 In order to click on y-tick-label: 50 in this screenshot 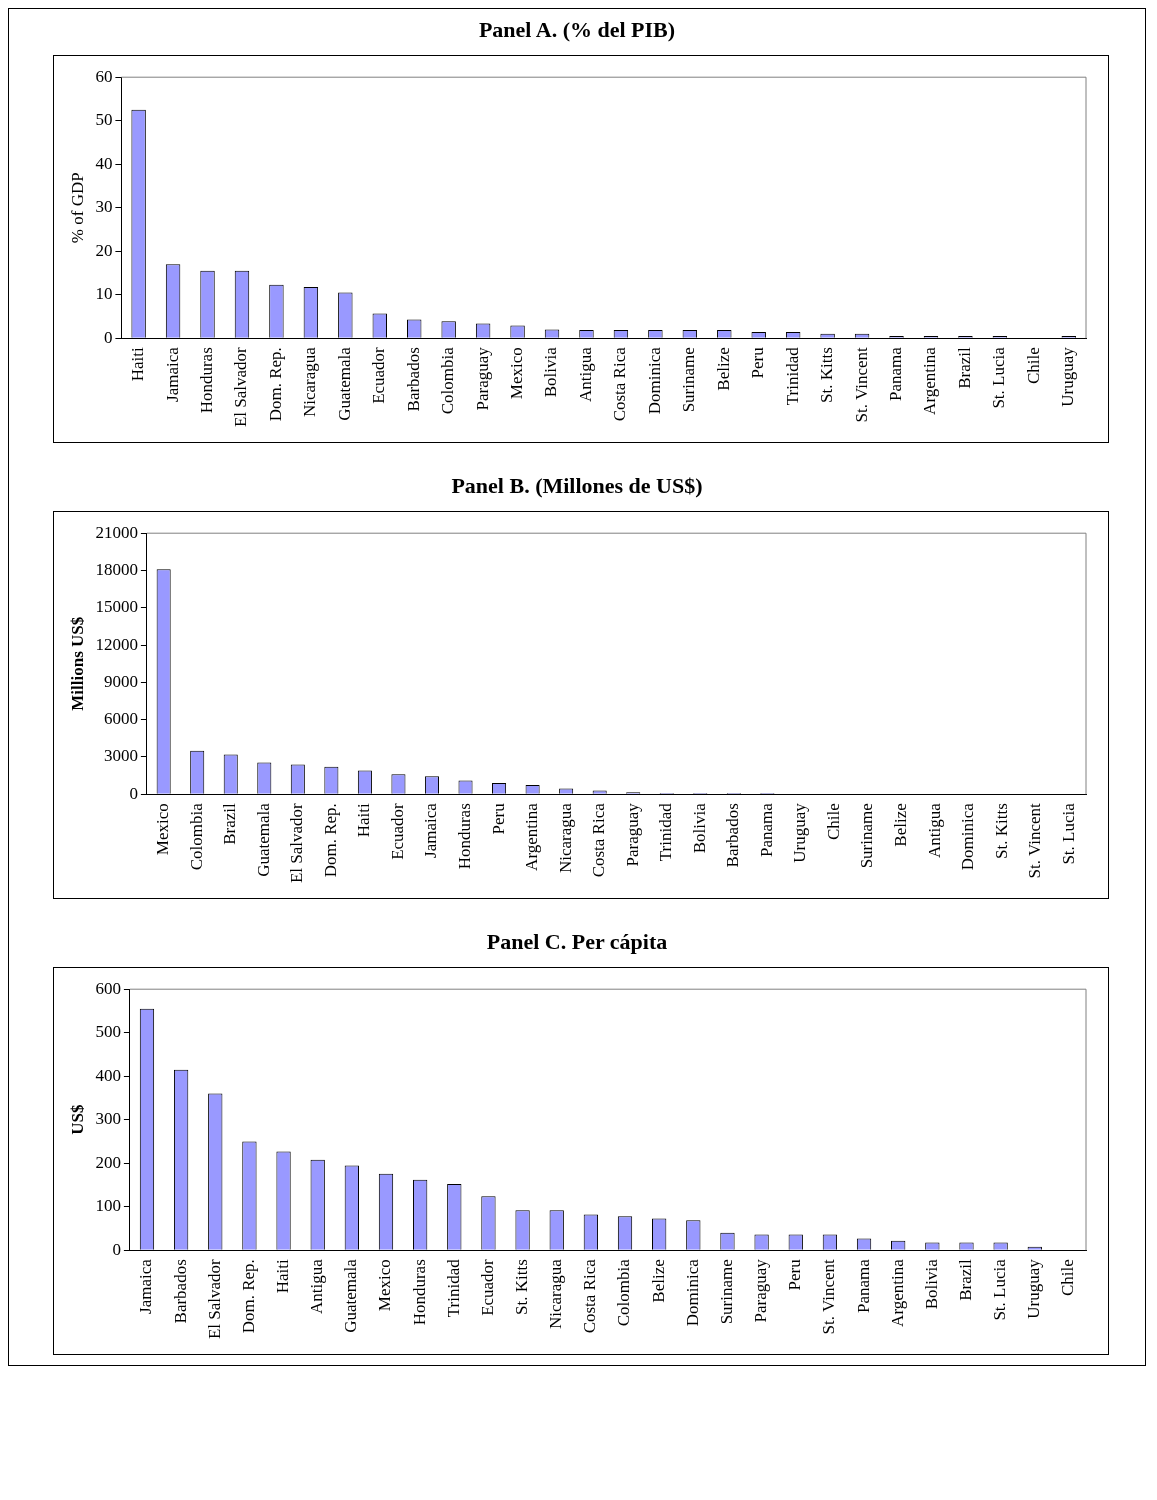, I will do `click(104, 120)`.